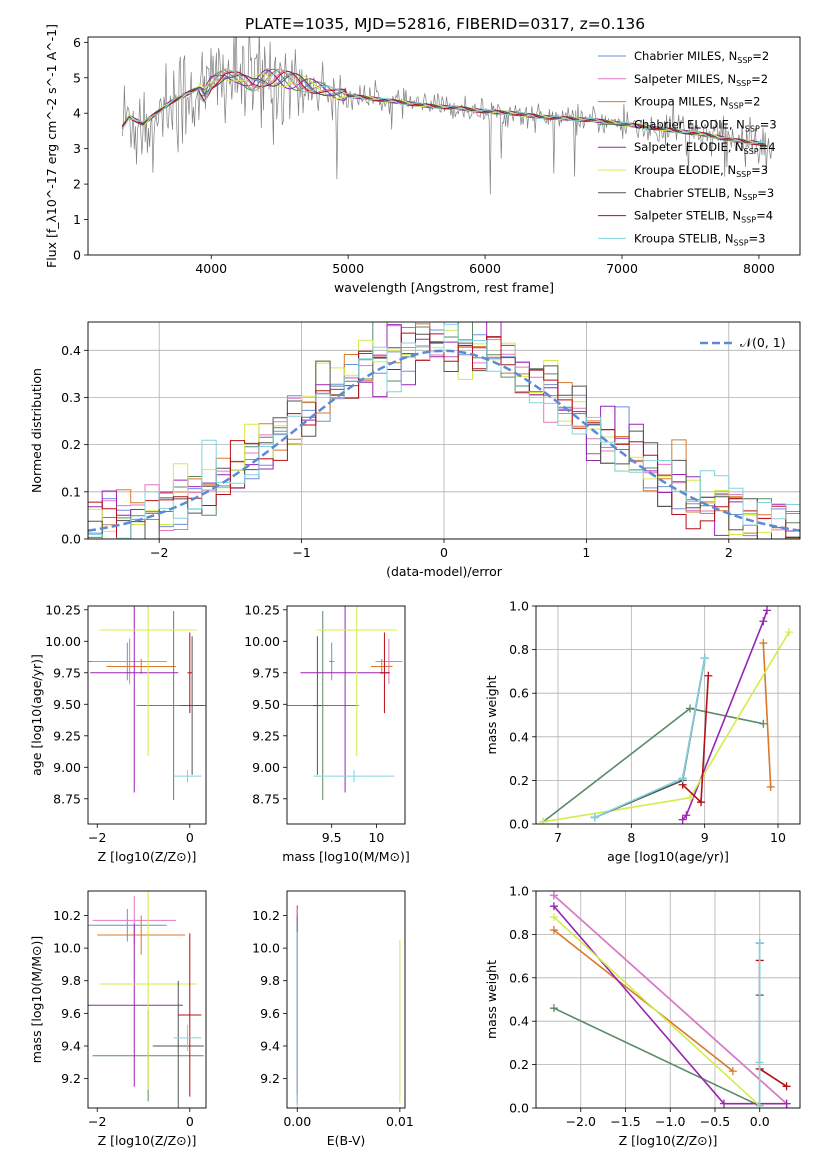  Describe the element at coordinates (147, 1140) in the screenshot. I see `mass-vs-Z-xlabel: Z [log10(Z/Z⊙)]` at that location.